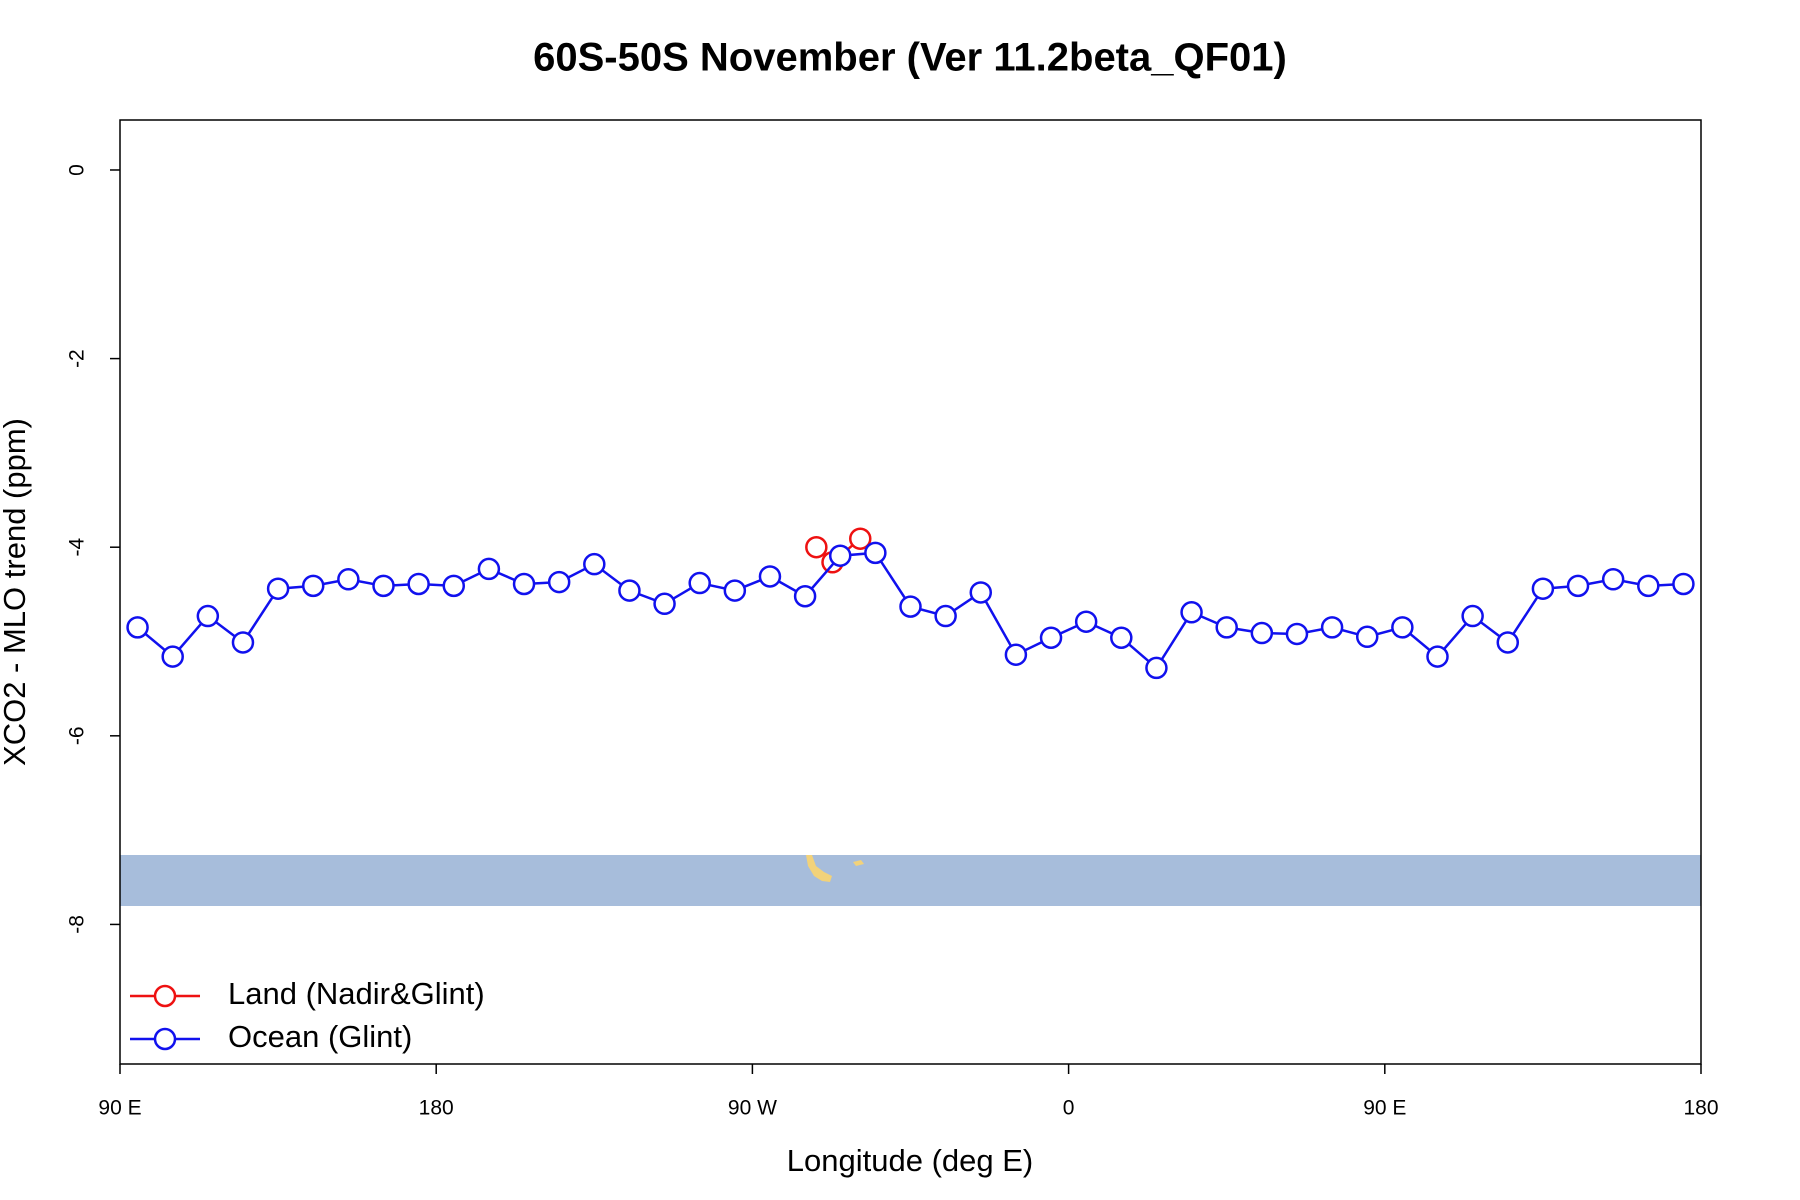 This screenshot has height=1200, width=1800. I want to click on chart-title: 60S-50S November (Ver 11.2beta_QF01), so click(910, 58).